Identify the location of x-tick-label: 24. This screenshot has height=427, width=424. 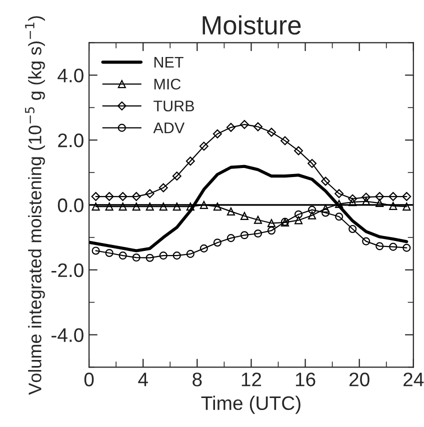
(414, 379).